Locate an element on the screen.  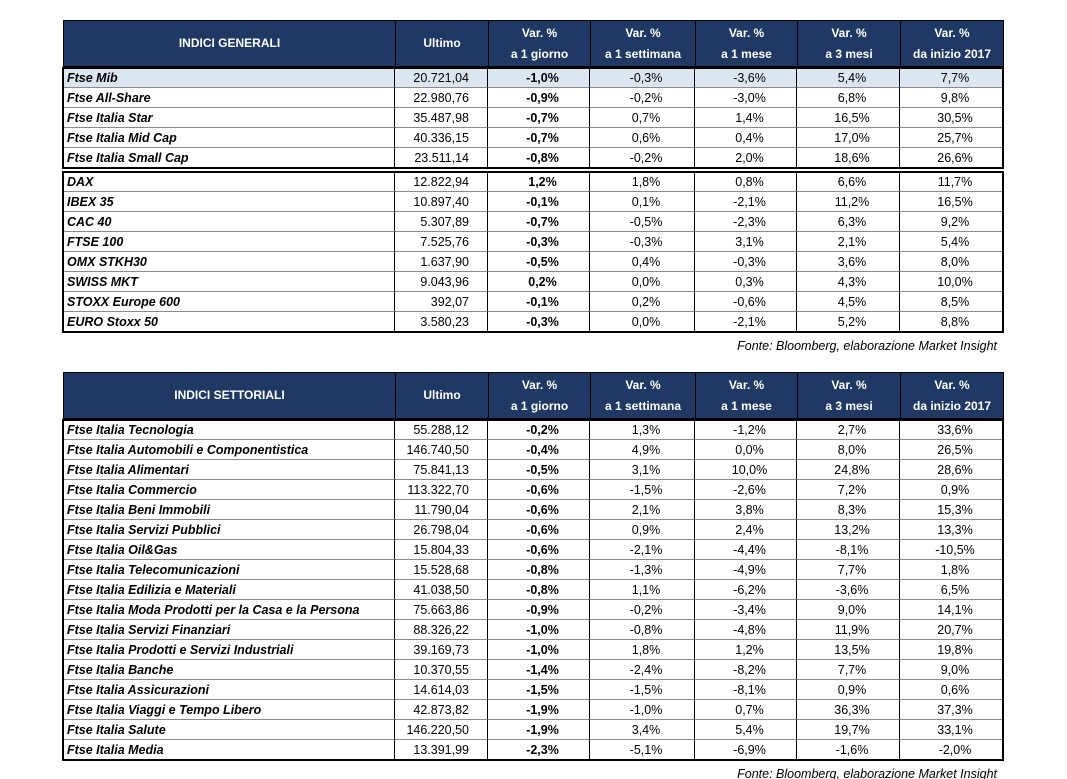
index-name: Ftse Italia Alimentari is located at coordinates (229, 470).